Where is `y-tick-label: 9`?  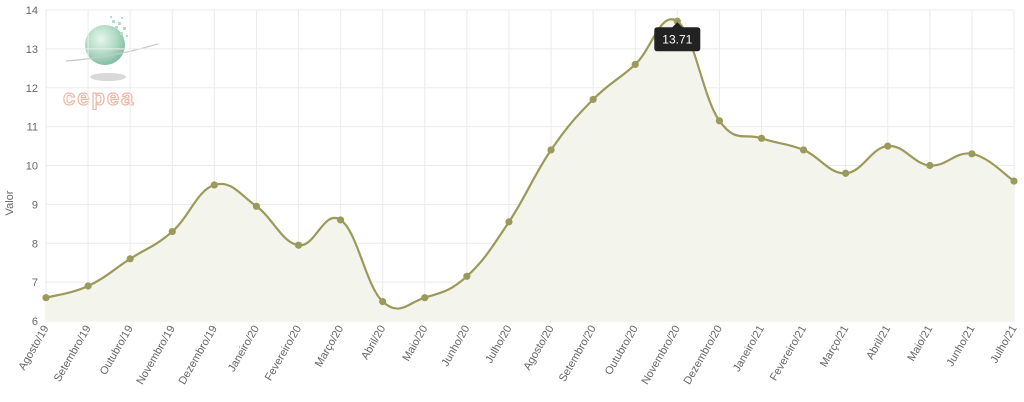
y-tick-label: 9 is located at coordinates (35, 205).